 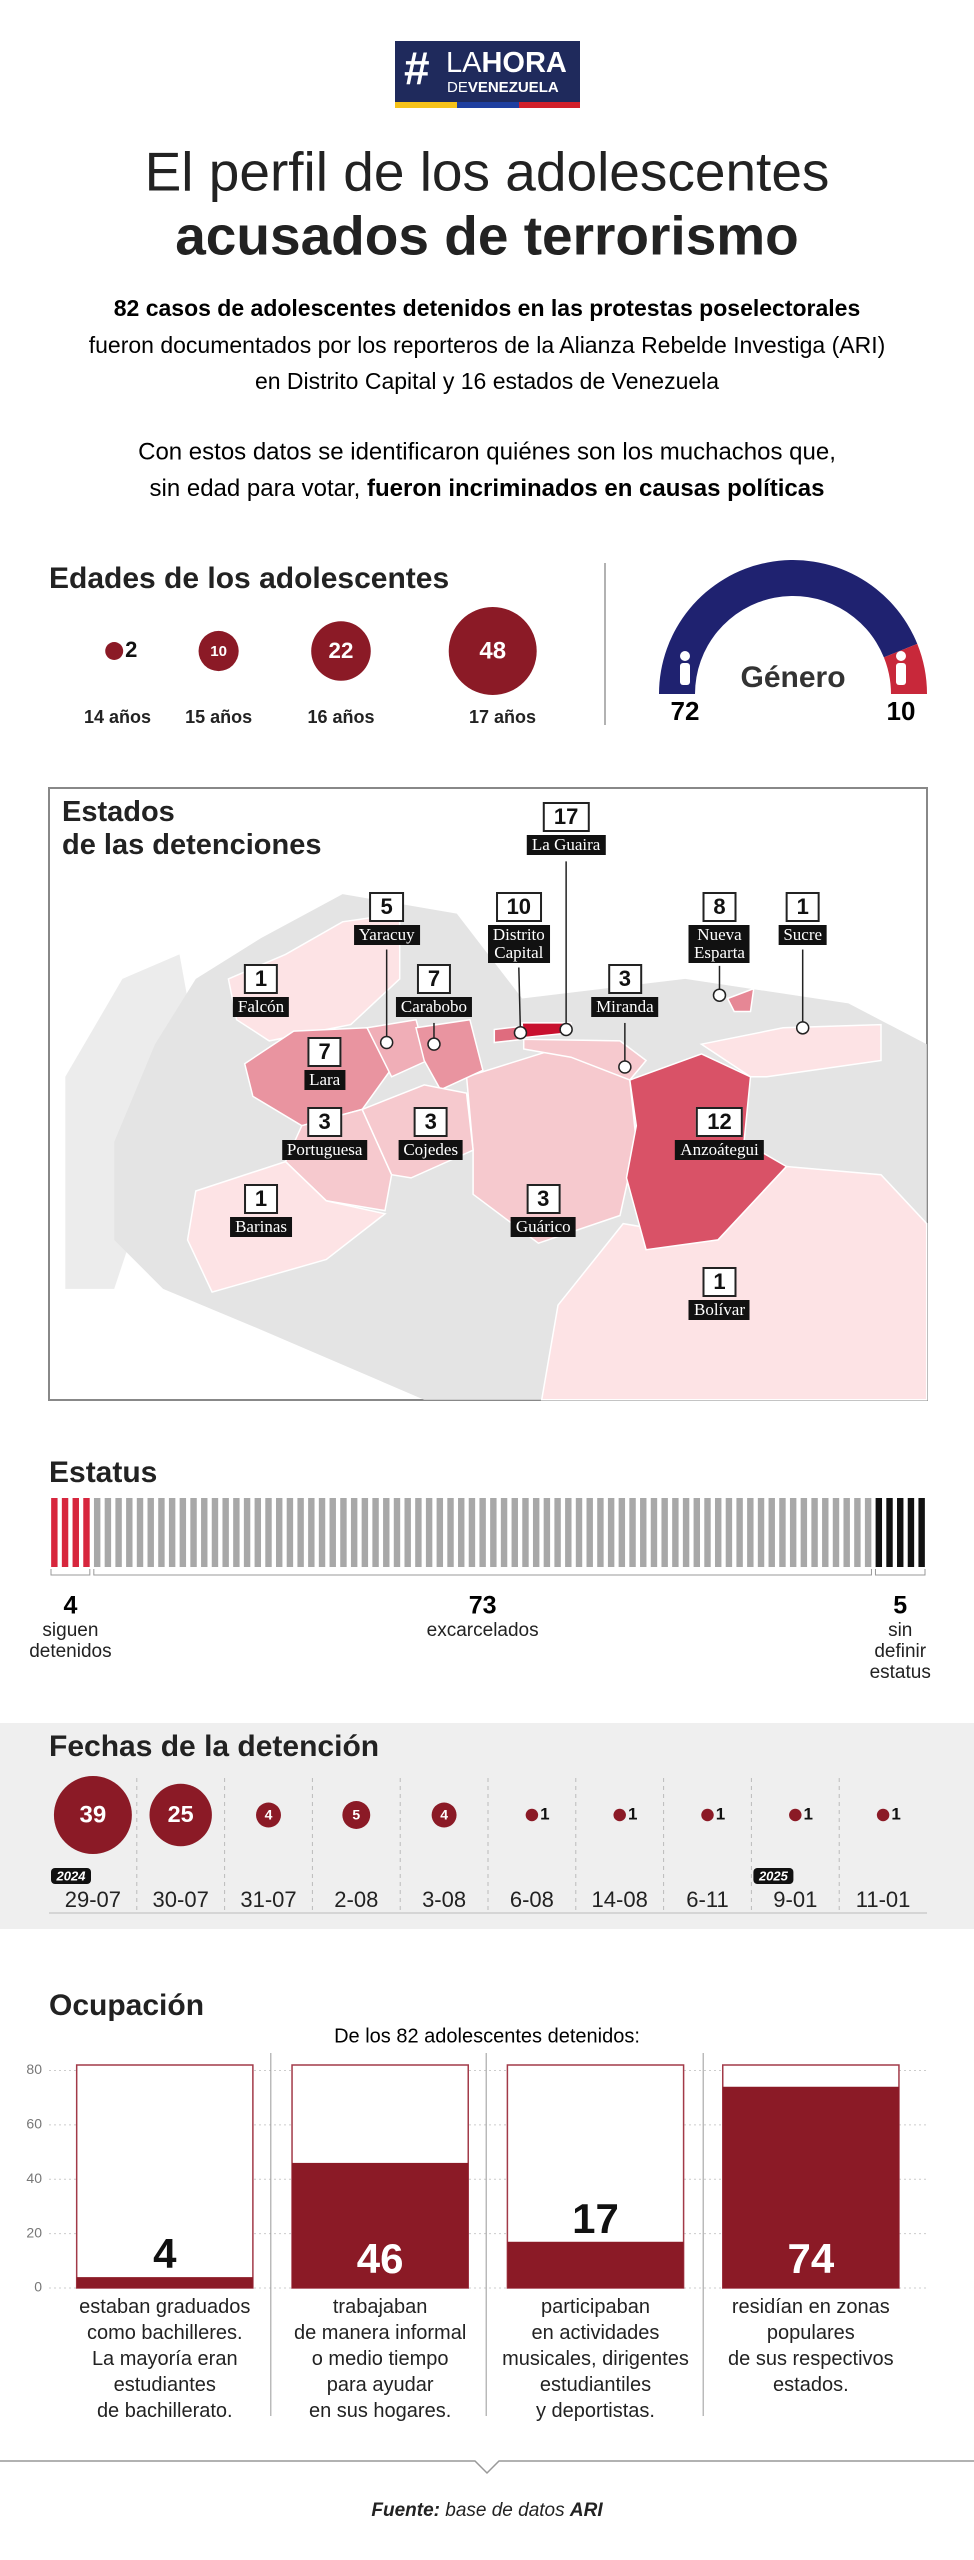 I want to click on state-value: 17, so click(x=566, y=817).